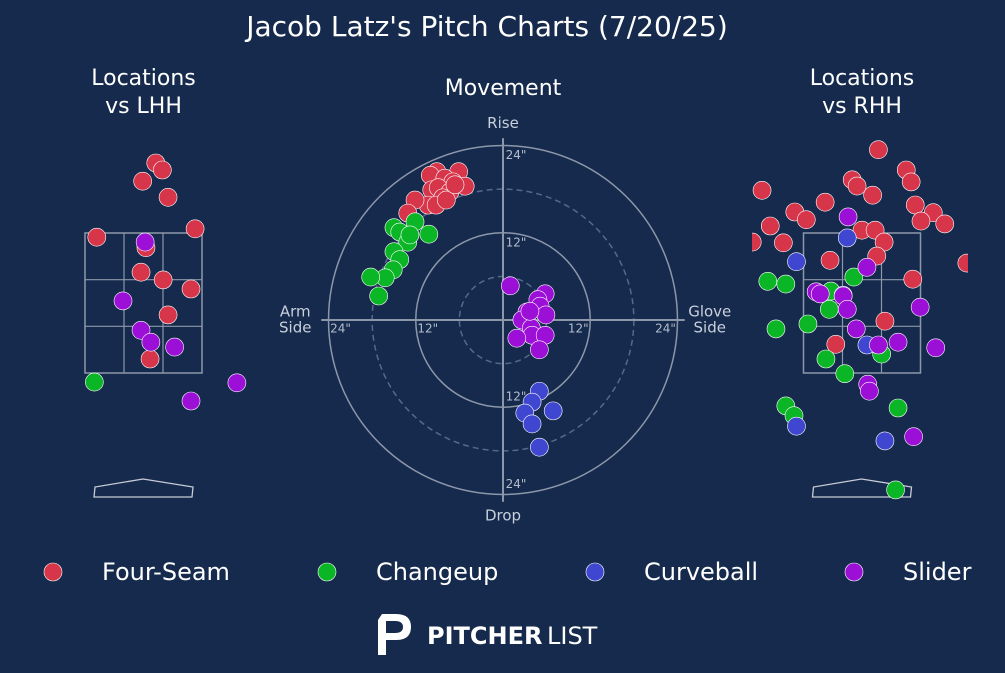 This screenshot has height=673, width=1005. What do you see at coordinates (701, 572) in the screenshot?
I see `legend-label: Curveball` at bounding box center [701, 572].